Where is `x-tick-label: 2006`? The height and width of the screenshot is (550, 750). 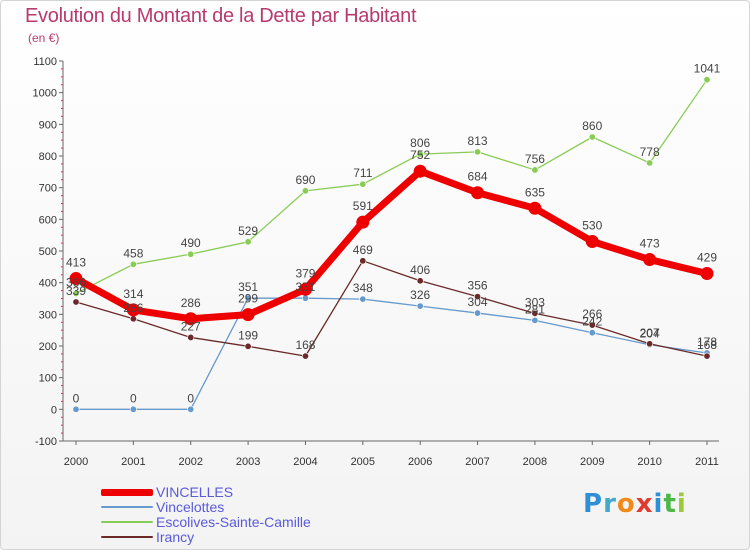 x-tick-label: 2006 is located at coordinates (420, 462).